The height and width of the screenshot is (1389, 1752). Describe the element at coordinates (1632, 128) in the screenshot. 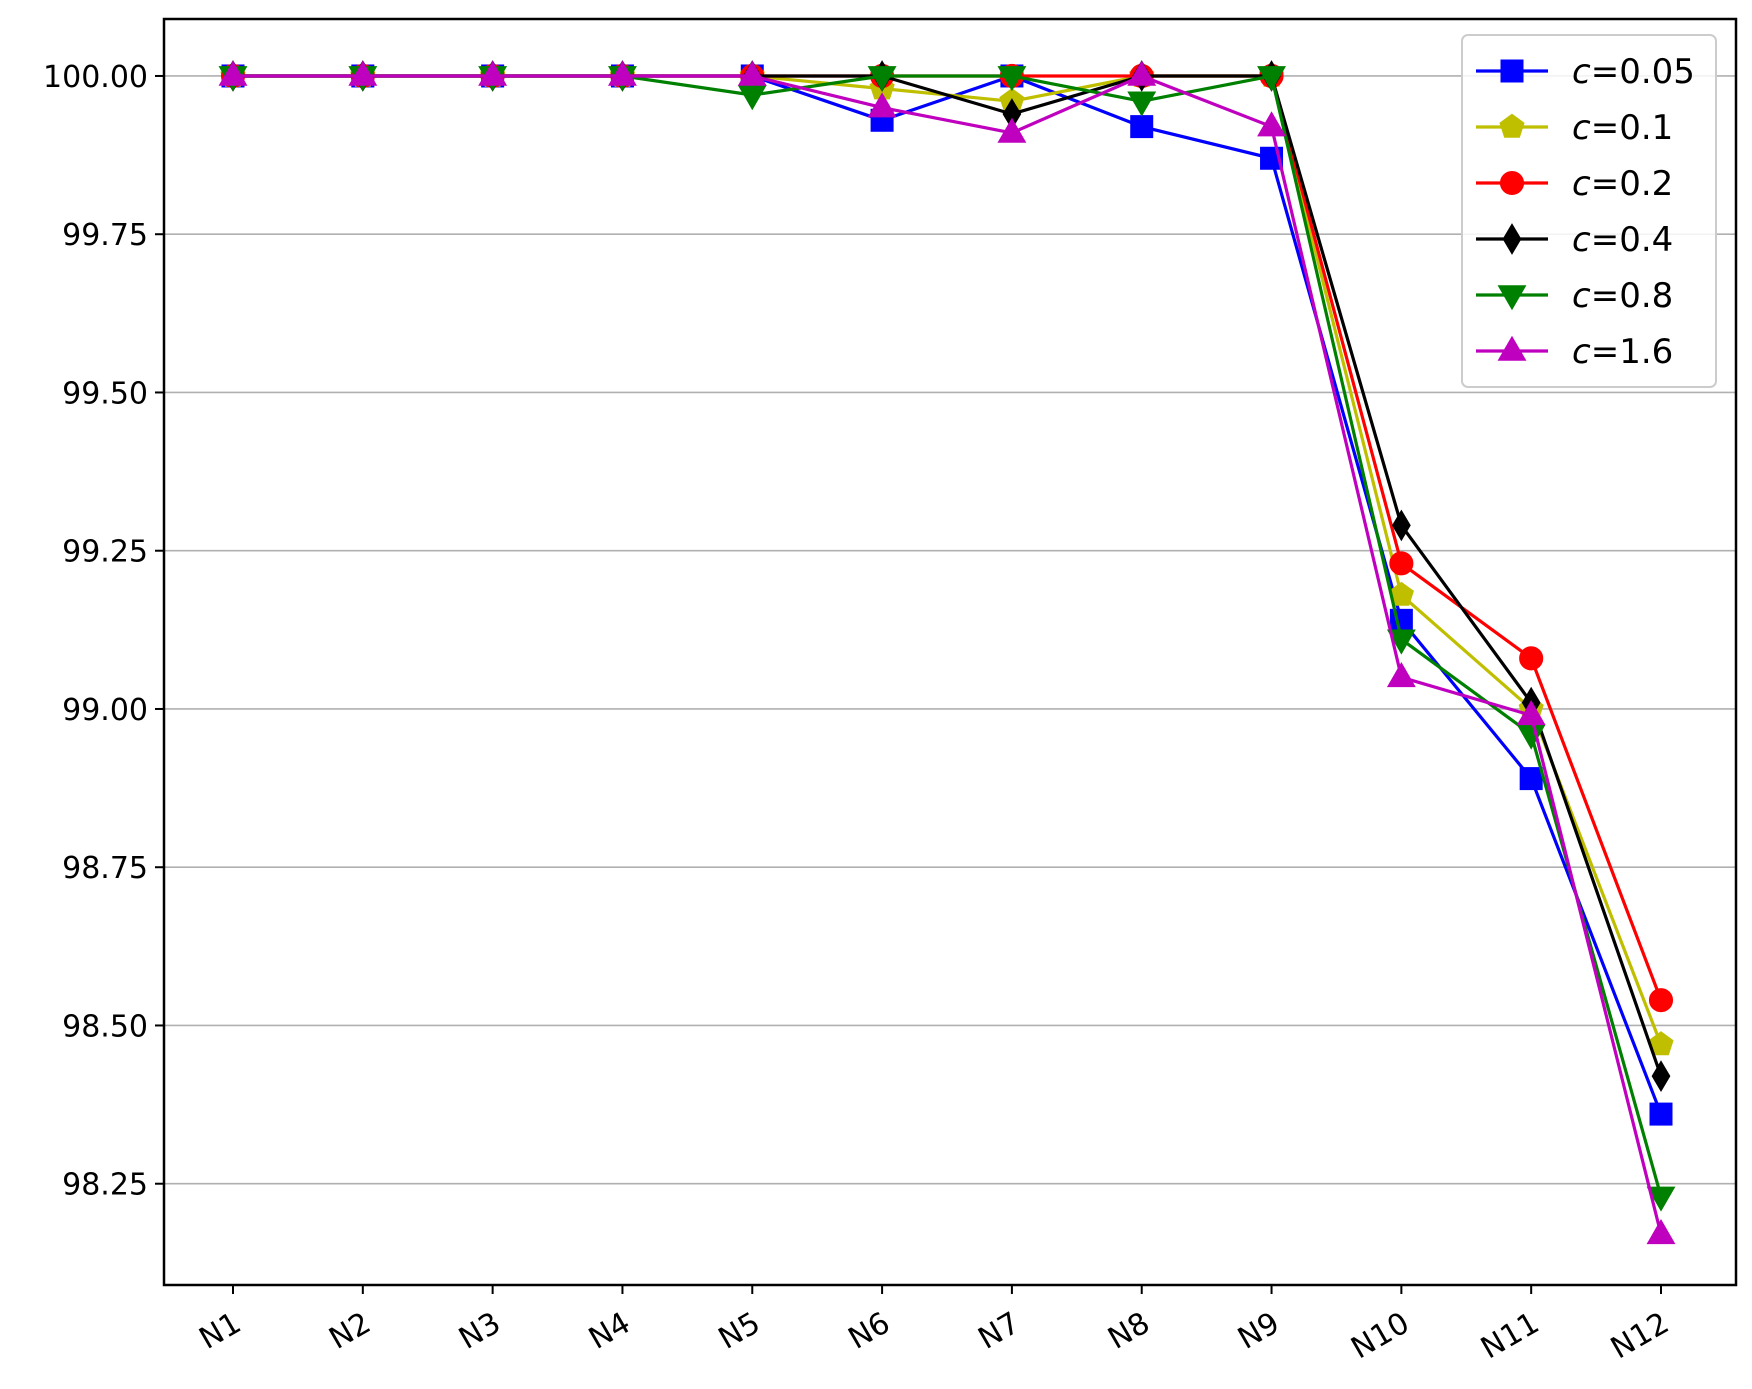

I see `legend-value: =0.1` at that location.